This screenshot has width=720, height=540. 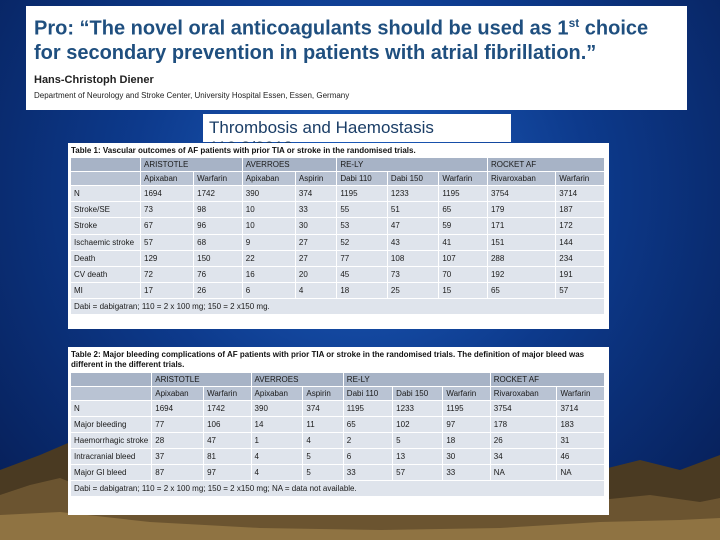 What do you see at coordinates (357, 135) in the screenshot?
I see `journal-citation: Thrombosis and Haemostasis 110.3/2013` at bounding box center [357, 135].